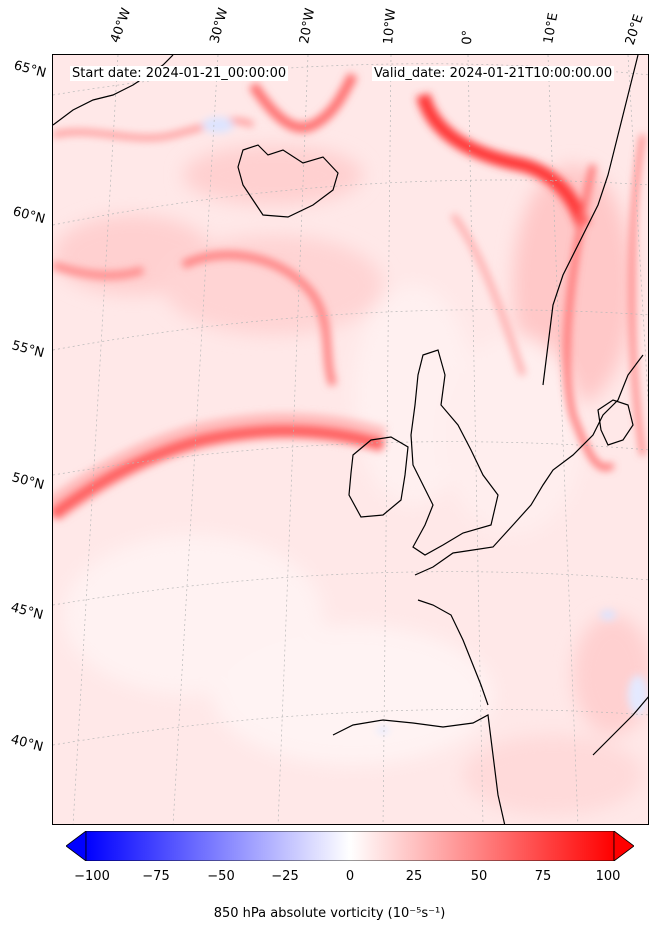 The width and height of the screenshot is (659, 936). What do you see at coordinates (308, 26) in the screenshot?
I see `lon-label-20w: 20°W` at bounding box center [308, 26].